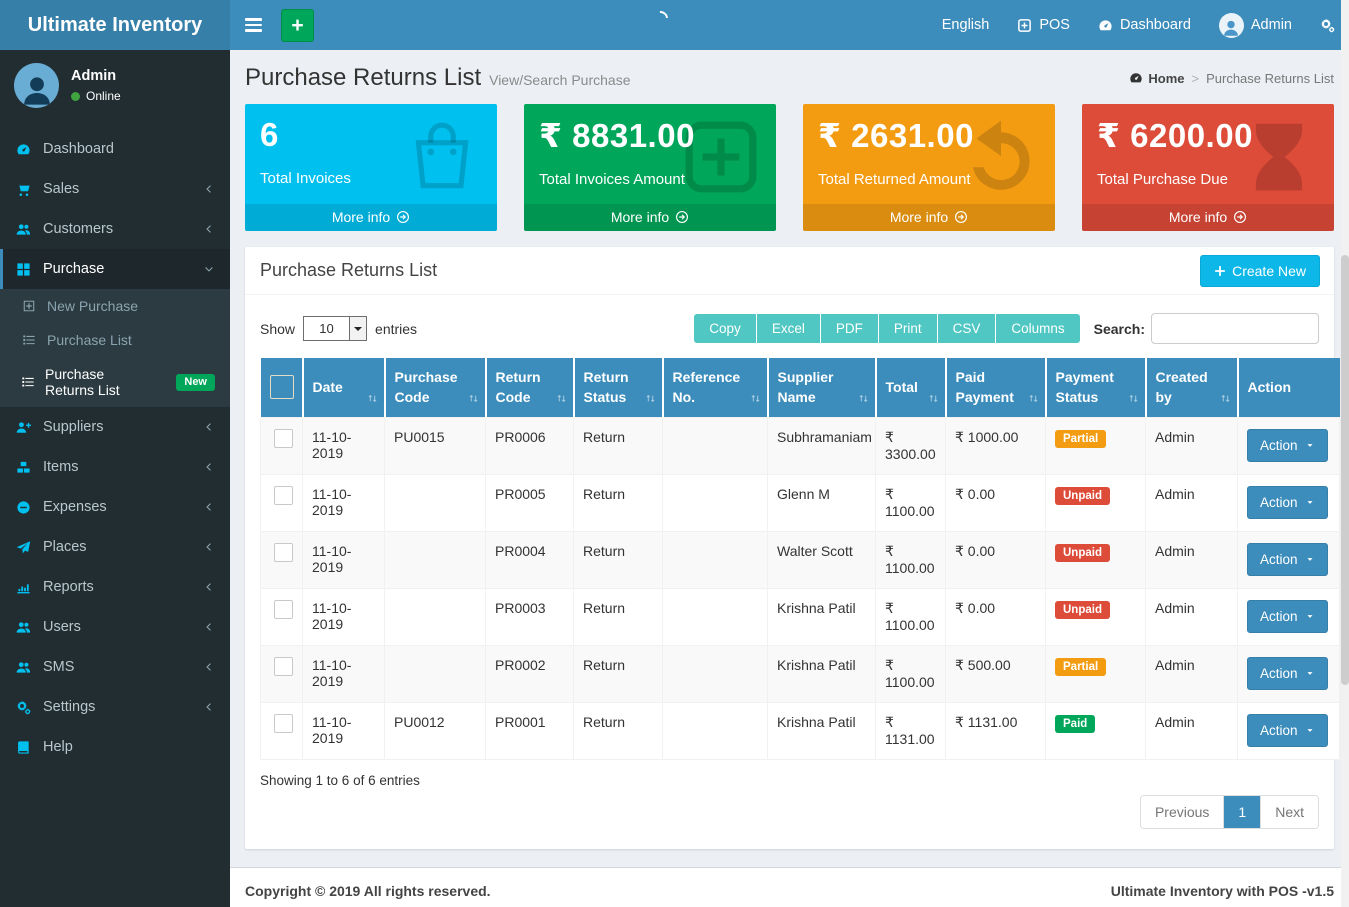 The image size is (1349, 907). What do you see at coordinates (115, 747) in the screenshot?
I see `sidebar-item-help: Help` at bounding box center [115, 747].